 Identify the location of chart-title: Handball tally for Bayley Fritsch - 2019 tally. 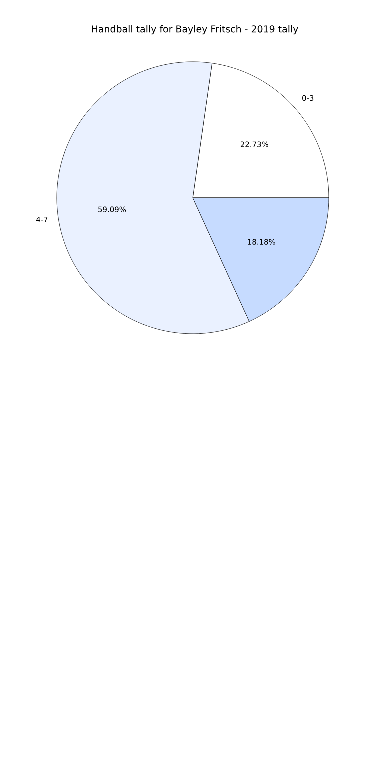
(195, 30).